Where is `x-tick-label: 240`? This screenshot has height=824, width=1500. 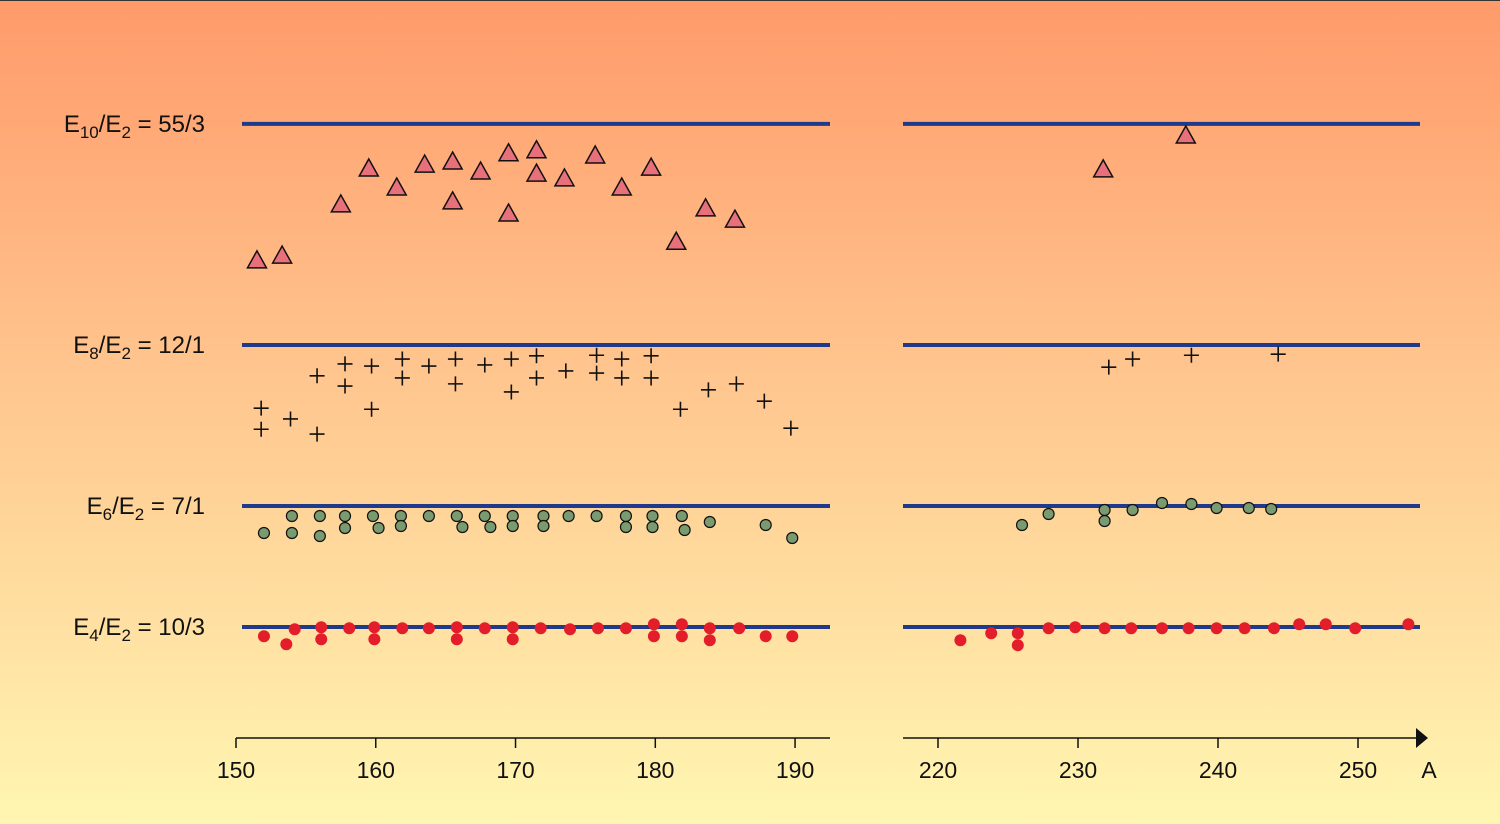 x-tick-label: 240 is located at coordinates (1218, 770).